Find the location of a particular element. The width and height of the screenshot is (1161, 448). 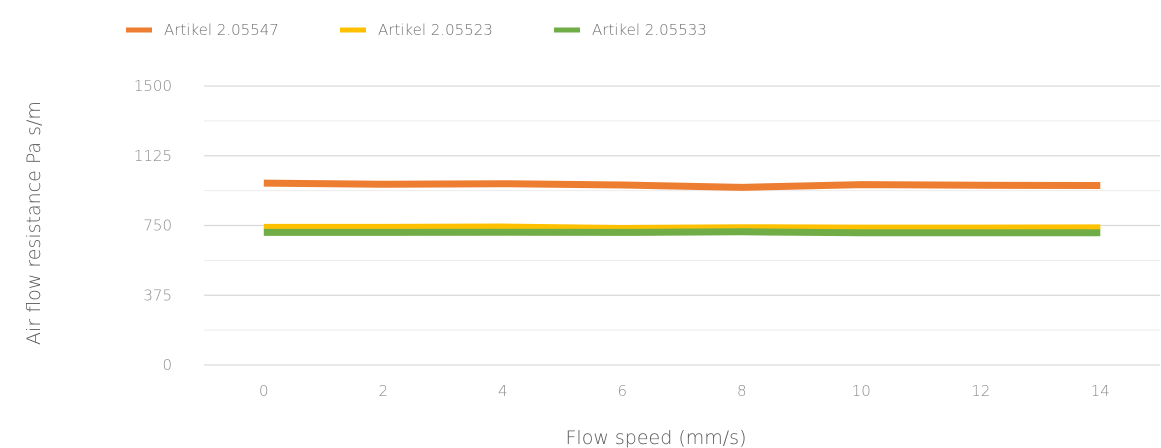

x-tick-label: 2 is located at coordinates (383, 391).